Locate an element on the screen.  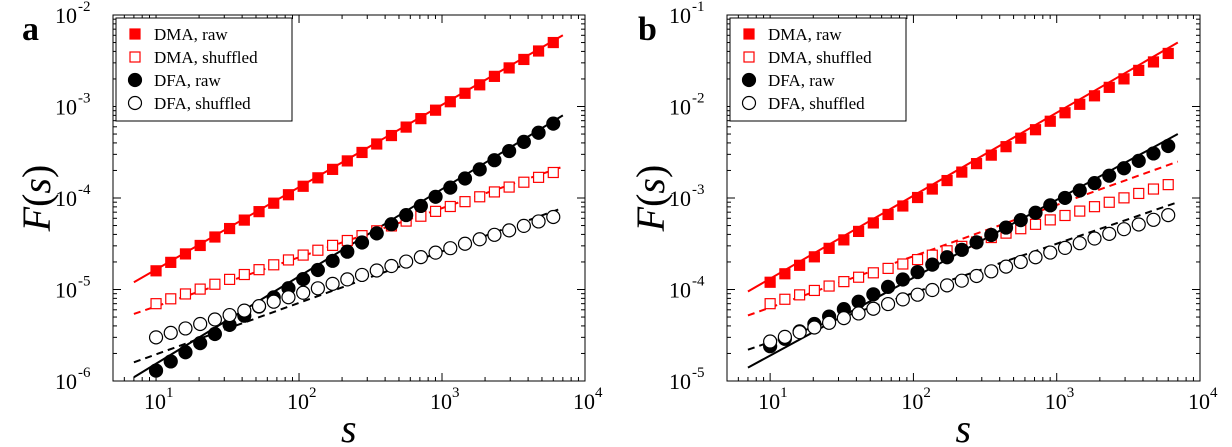
y-axis-label: F(s) is located at coordinates (650, 199).